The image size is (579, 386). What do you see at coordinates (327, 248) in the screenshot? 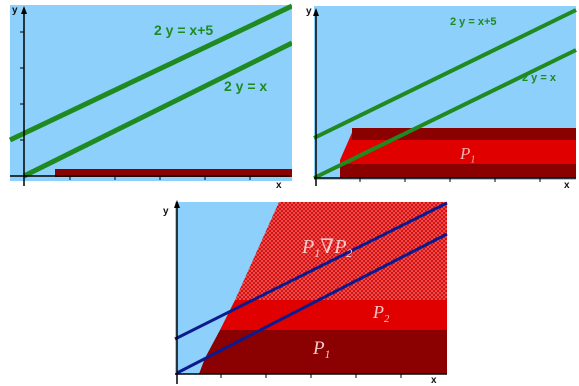
I see `region-p1-nabla-p2-label: P1∇P2` at bounding box center [327, 248].